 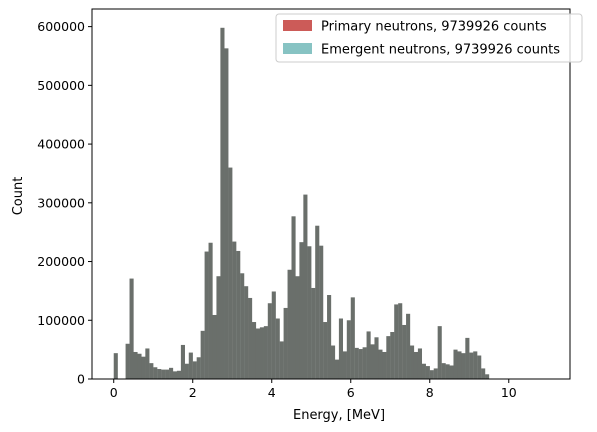 I want to click on y-tick-label: 0, so click(x=81, y=379).